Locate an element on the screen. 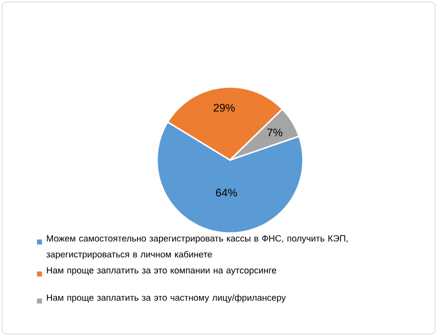 The height and width of the screenshot is (336, 437). legend-label: Нам проще заплатить за это частному лицу/фрилансеру is located at coordinates (166, 298).